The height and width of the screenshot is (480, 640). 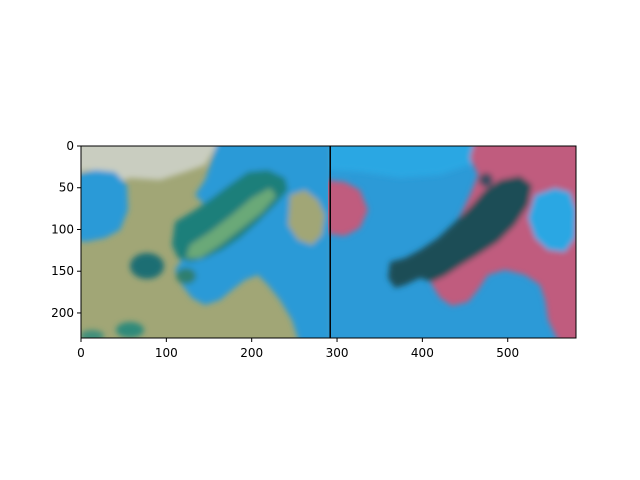 I want to click on right-light-blue-top, so click(x=403, y=162).